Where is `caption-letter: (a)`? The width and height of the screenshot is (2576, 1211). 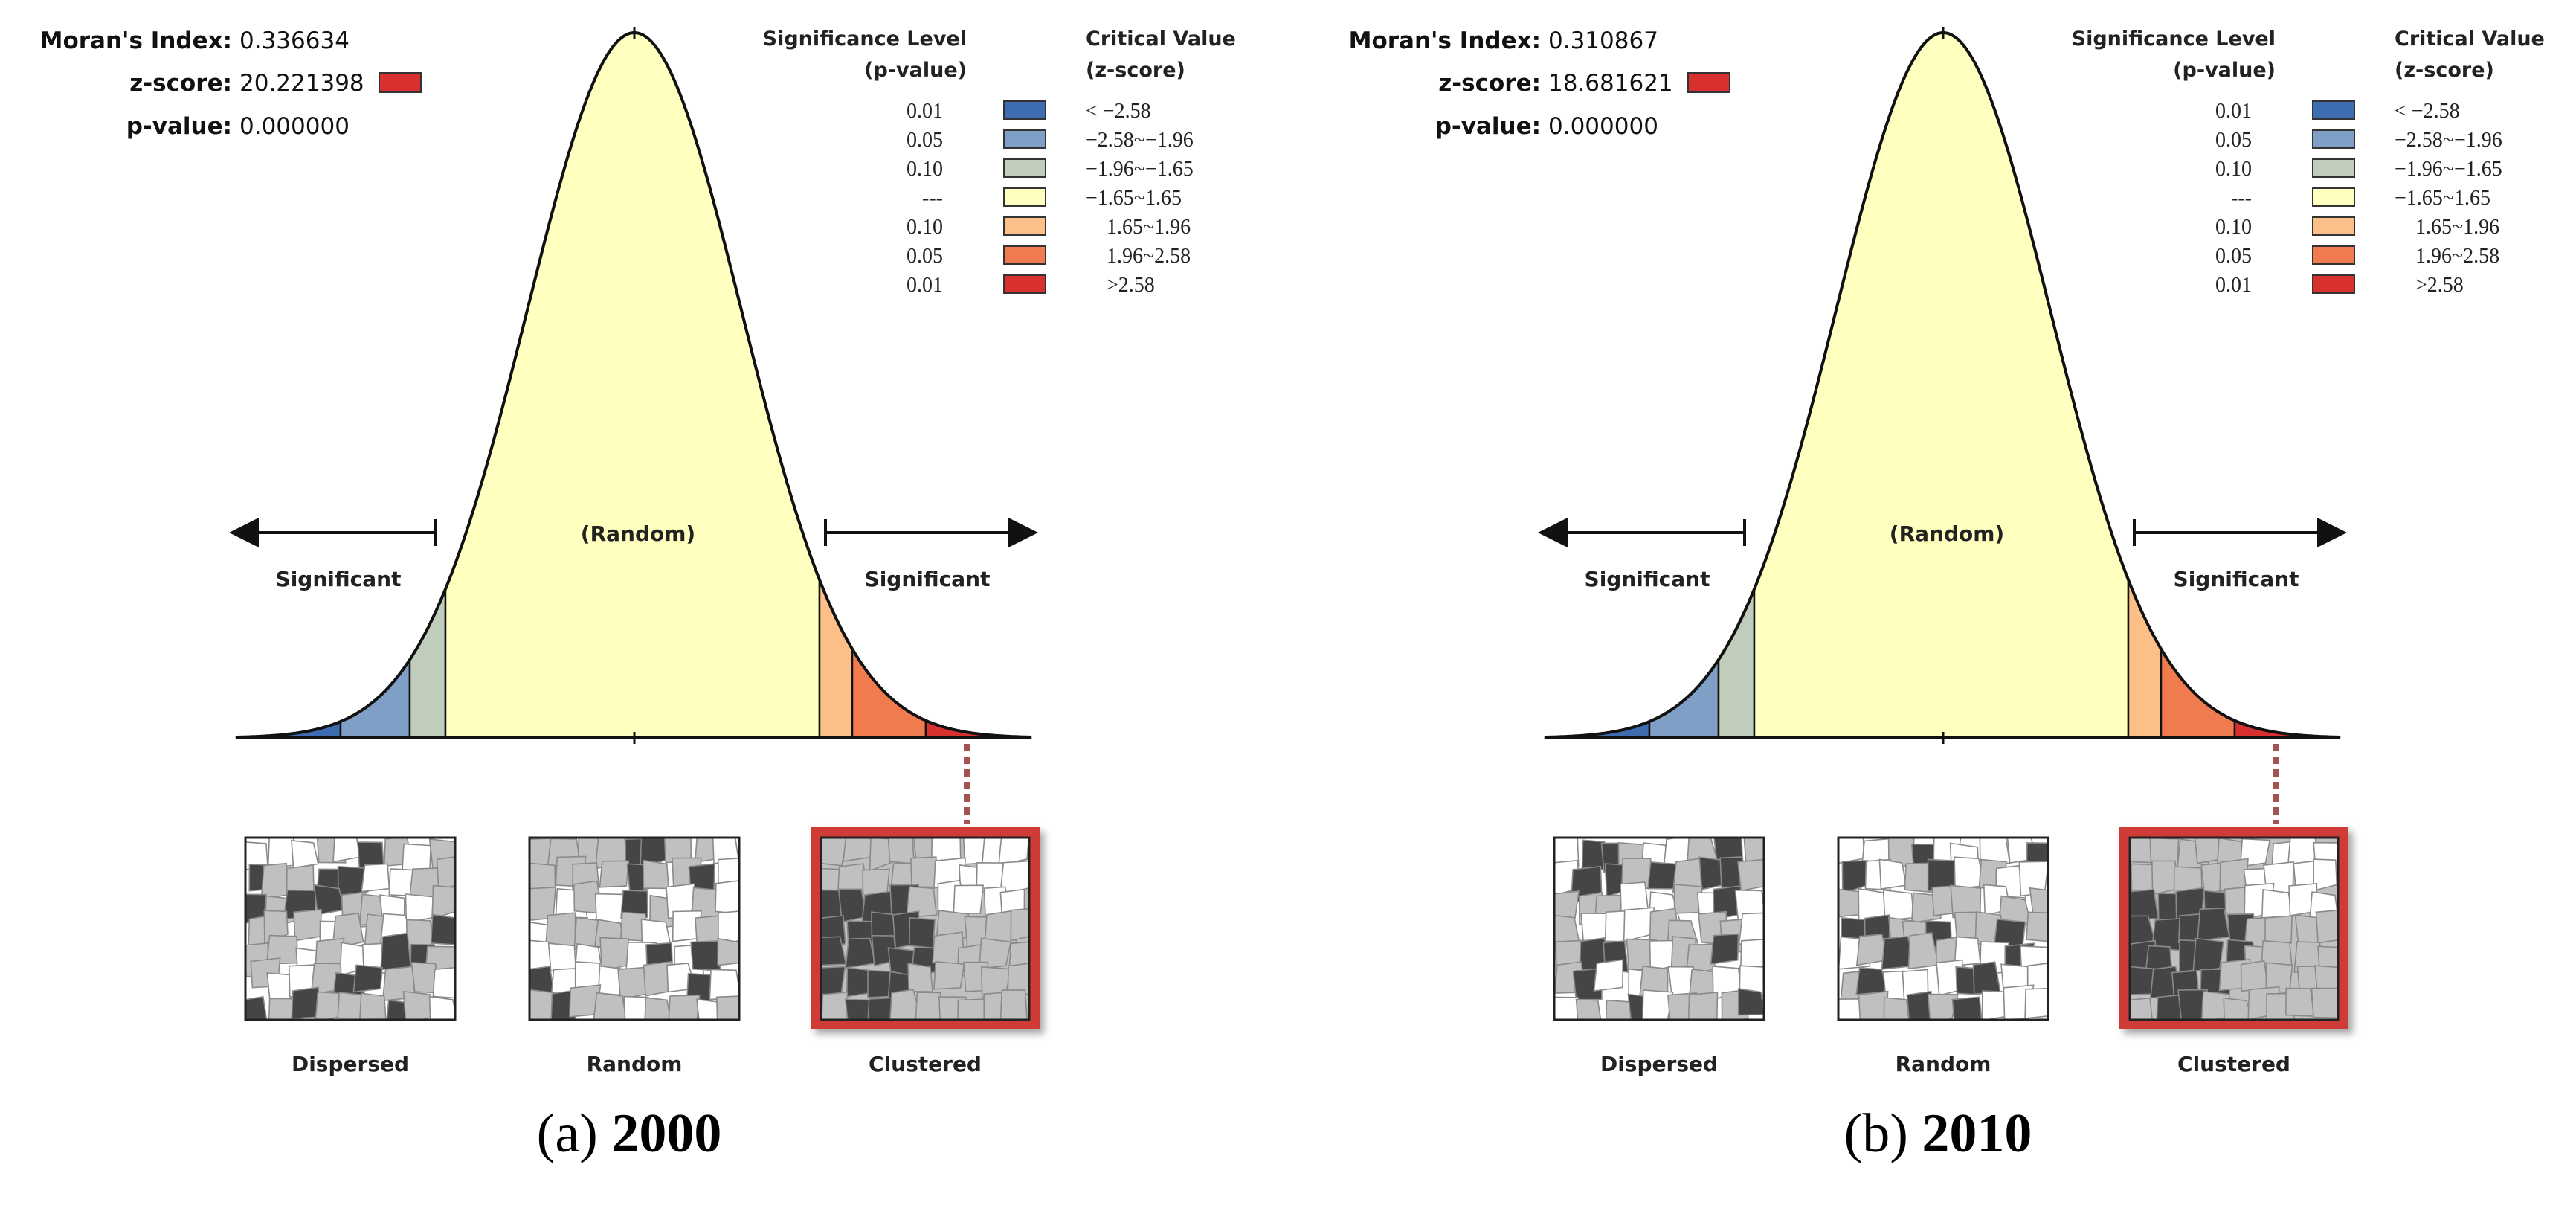 caption-letter: (a) is located at coordinates (567, 1133).